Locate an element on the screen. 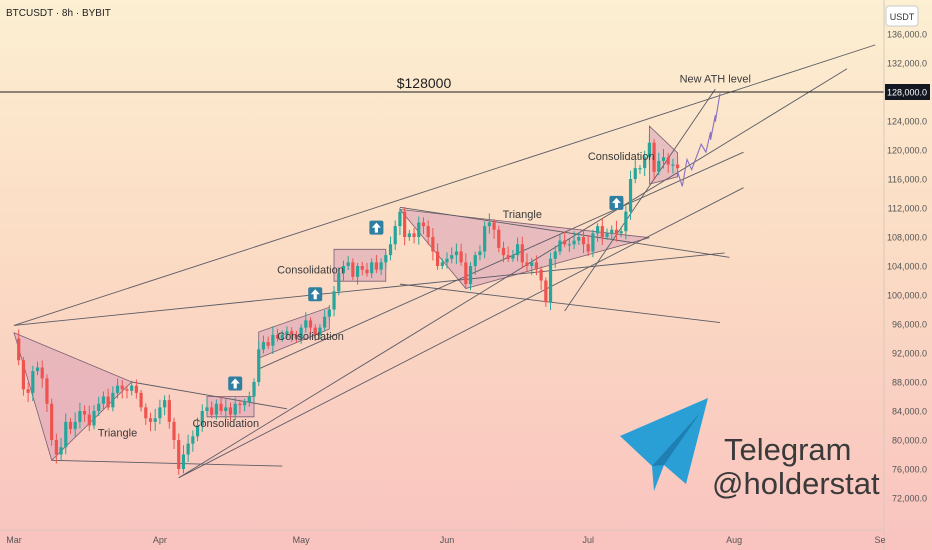 The image size is (932, 550). symbol-title: BTCUSDT · 8h · BYBIT is located at coordinates (58, 13).